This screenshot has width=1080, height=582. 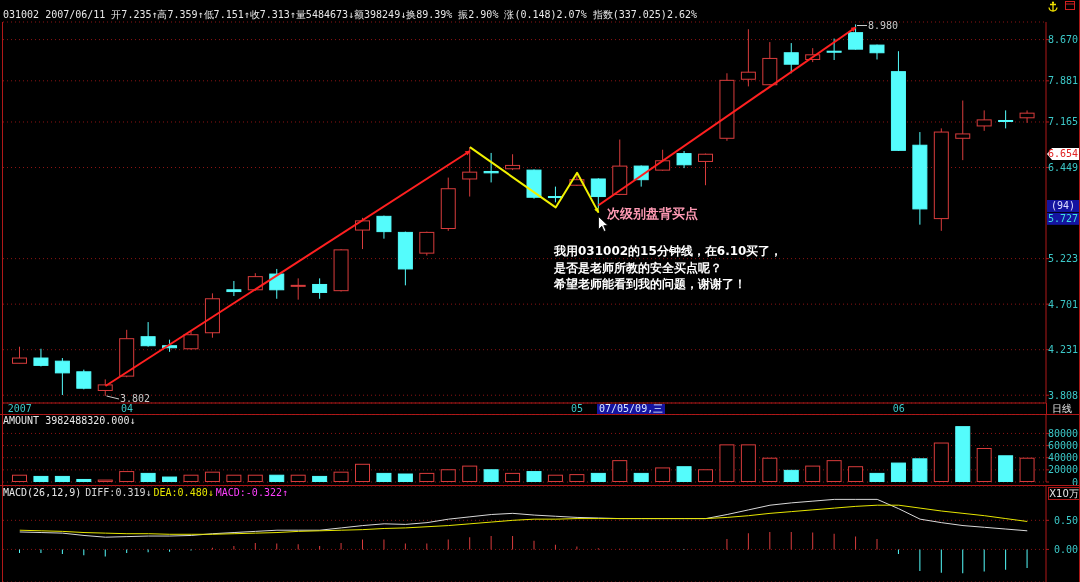 I want to click on y-tick-label: 20000, so click(x=1062, y=470).